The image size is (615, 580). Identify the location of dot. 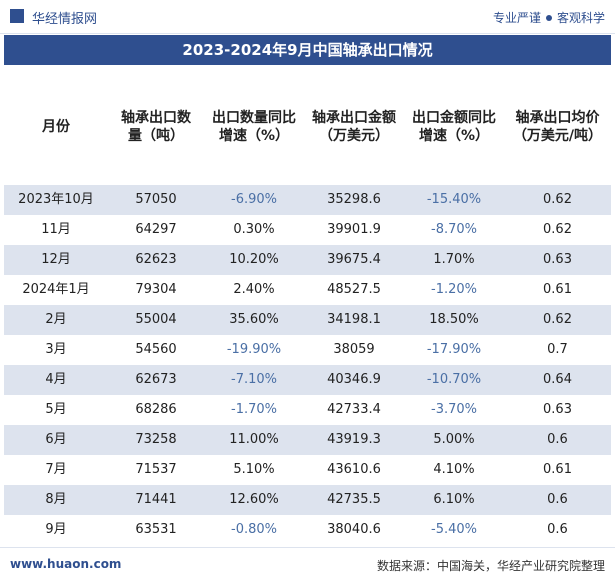
(548, 18).